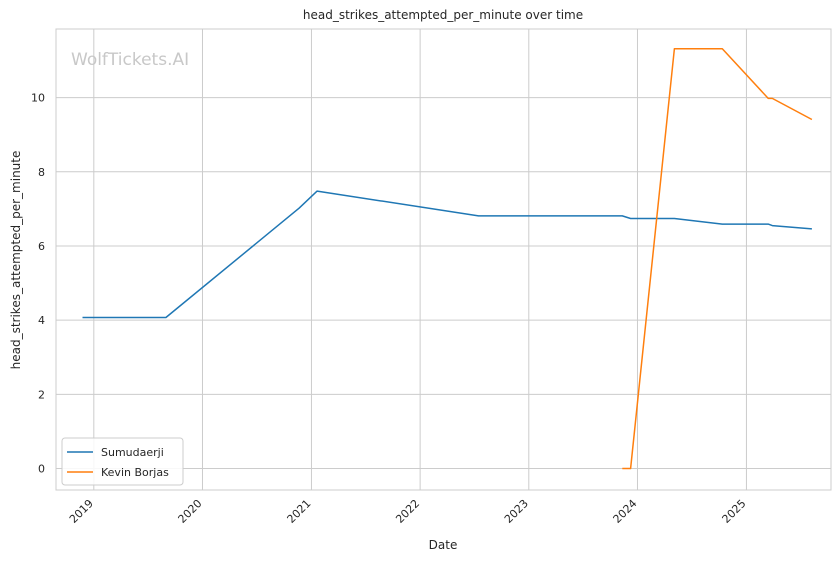 The width and height of the screenshot is (840, 561). I want to click on legend-box, so click(122, 461).